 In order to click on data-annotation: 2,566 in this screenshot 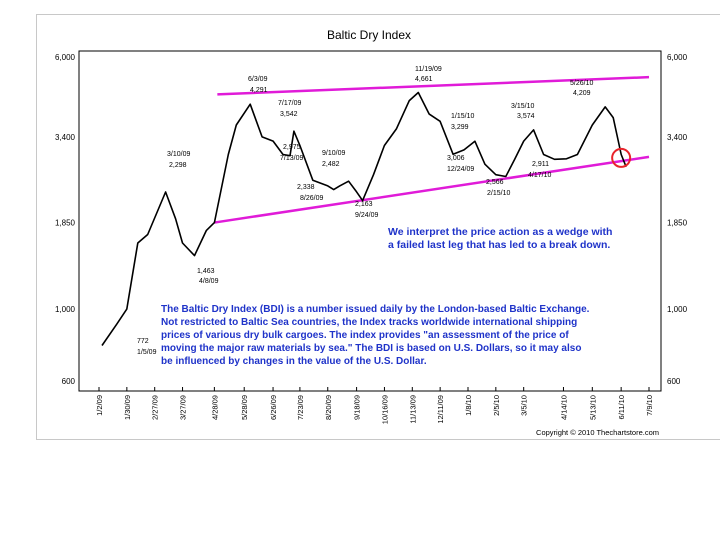, I will do `click(495, 182)`.